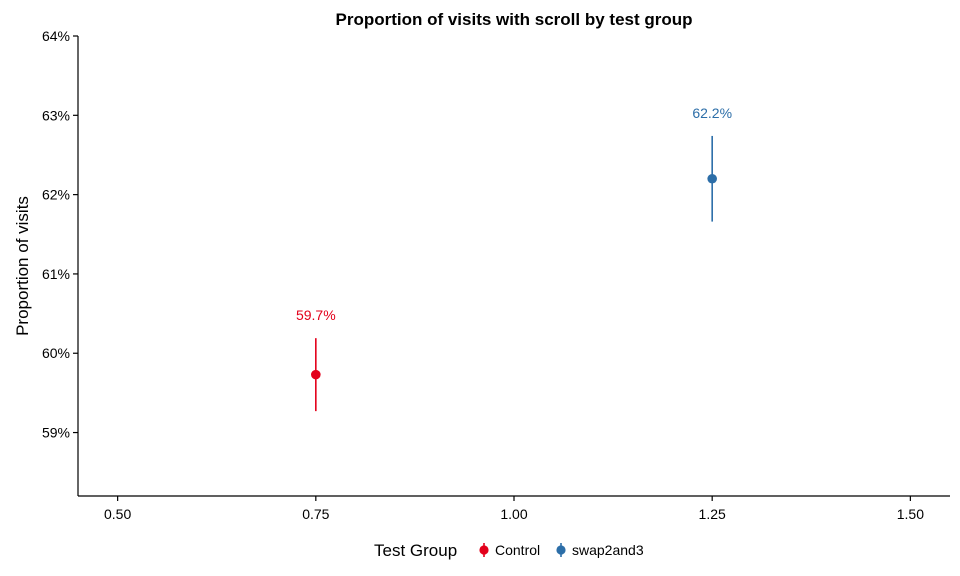  What do you see at coordinates (712, 514) in the screenshot?
I see `x-tick-label: 1.25` at bounding box center [712, 514].